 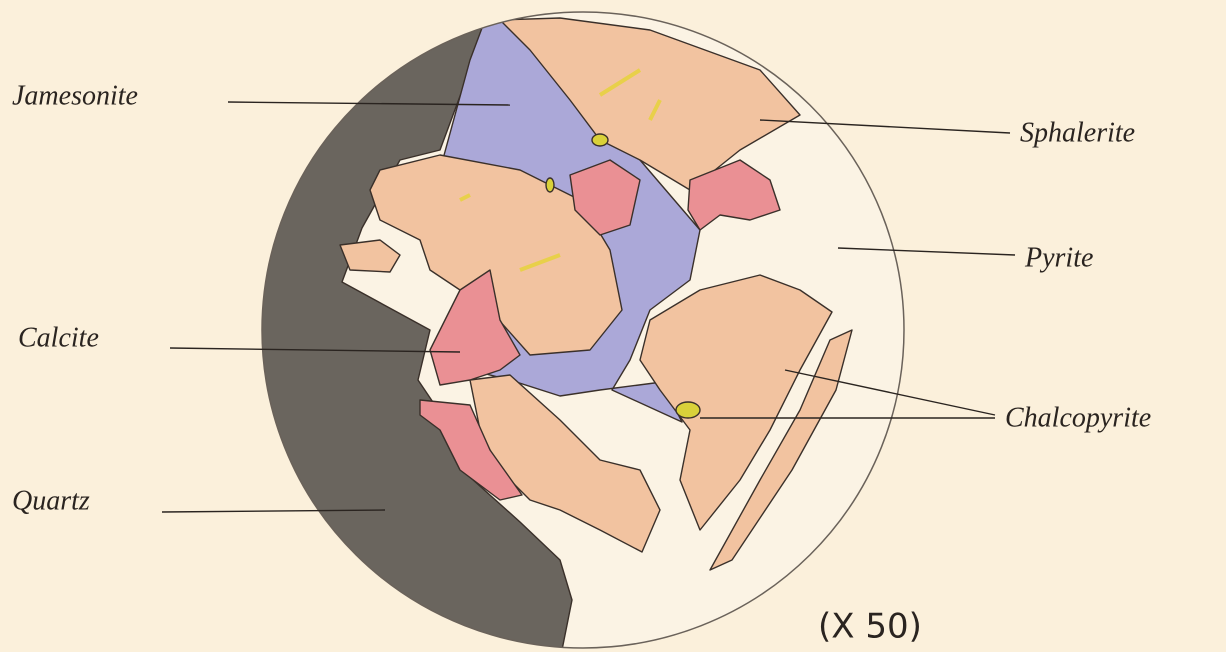 What do you see at coordinates (75, 95) in the screenshot?
I see `label: Jamesonite` at bounding box center [75, 95].